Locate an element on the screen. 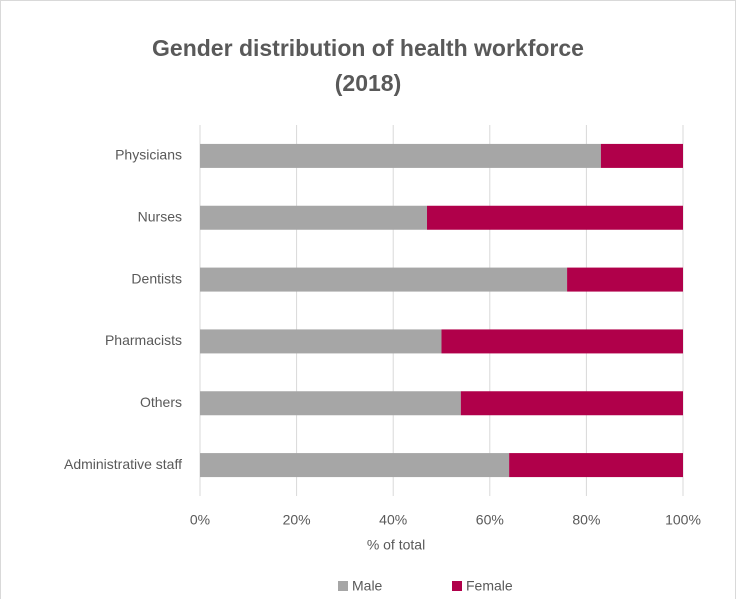  x-tick-label: 20% is located at coordinates (297, 520).